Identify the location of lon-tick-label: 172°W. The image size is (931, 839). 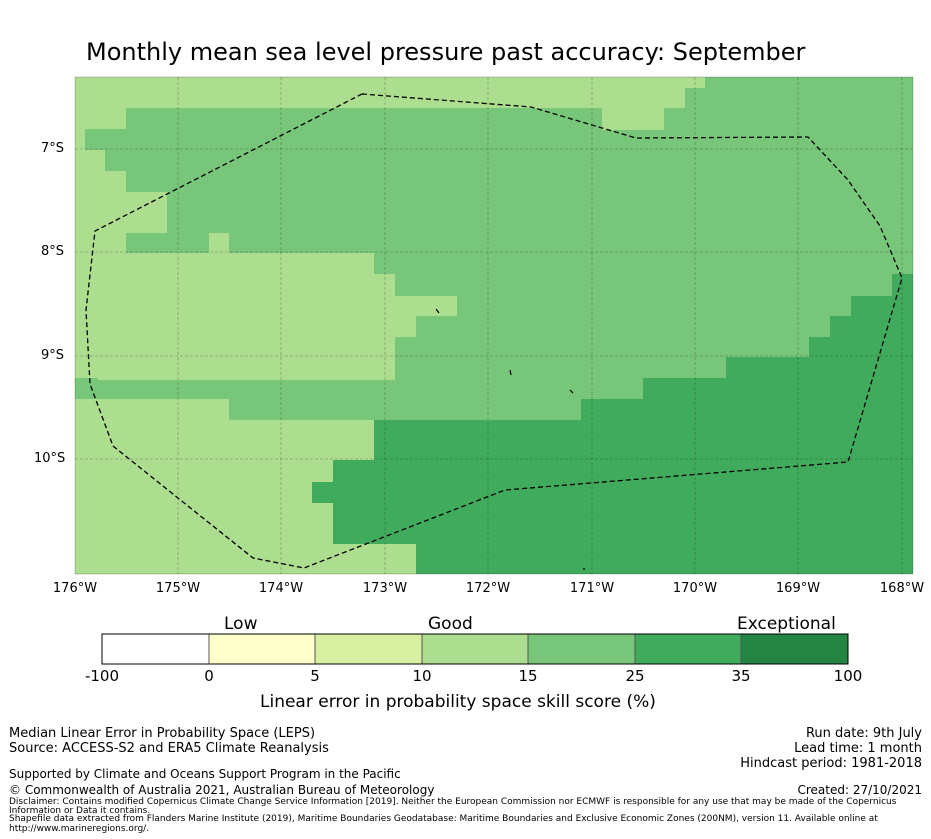
(488, 588).